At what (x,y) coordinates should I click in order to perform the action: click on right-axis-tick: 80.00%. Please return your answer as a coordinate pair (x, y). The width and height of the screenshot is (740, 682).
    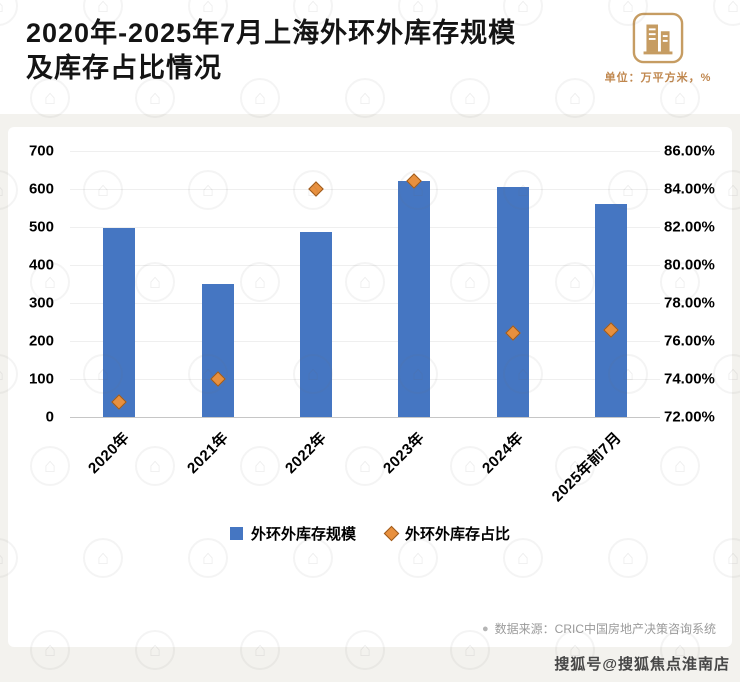
    Looking at the image, I should click on (689, 265).